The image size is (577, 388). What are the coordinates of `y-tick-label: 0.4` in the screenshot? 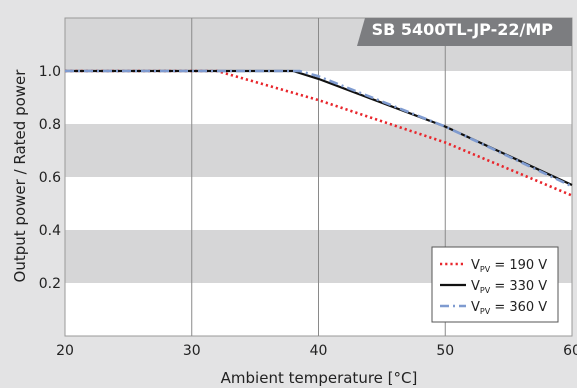 It's located at (50, 231).